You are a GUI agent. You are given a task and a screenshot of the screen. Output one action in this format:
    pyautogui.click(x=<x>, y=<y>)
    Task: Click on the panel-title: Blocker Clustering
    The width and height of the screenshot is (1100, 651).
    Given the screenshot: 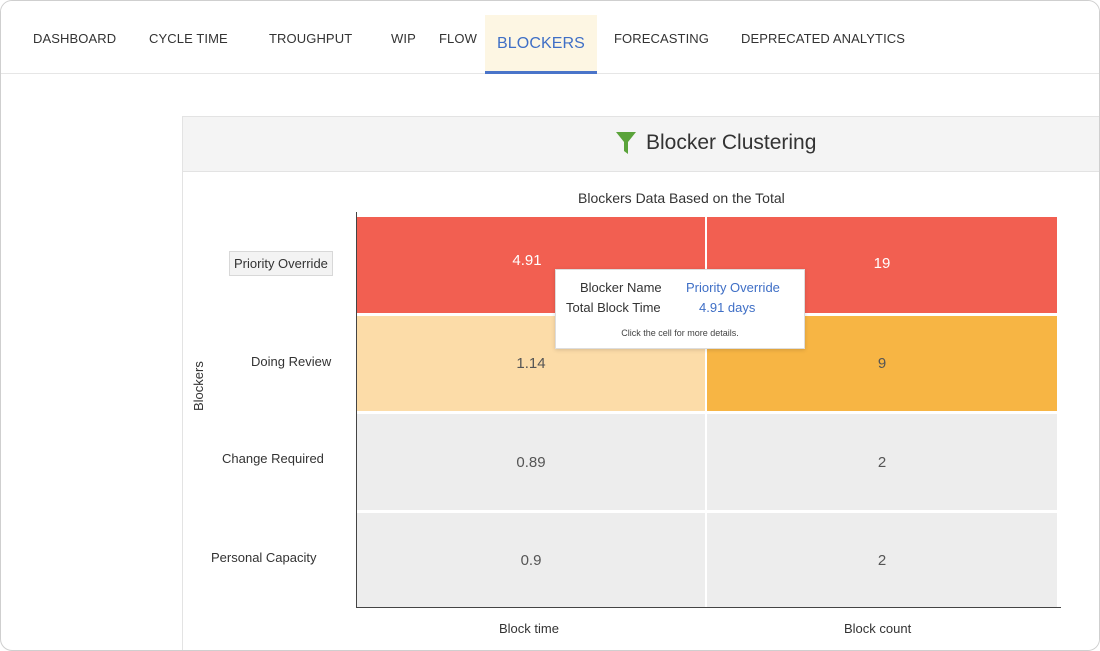 What is the action you would take?
    pyautogui.click(x=716, y=143)
    